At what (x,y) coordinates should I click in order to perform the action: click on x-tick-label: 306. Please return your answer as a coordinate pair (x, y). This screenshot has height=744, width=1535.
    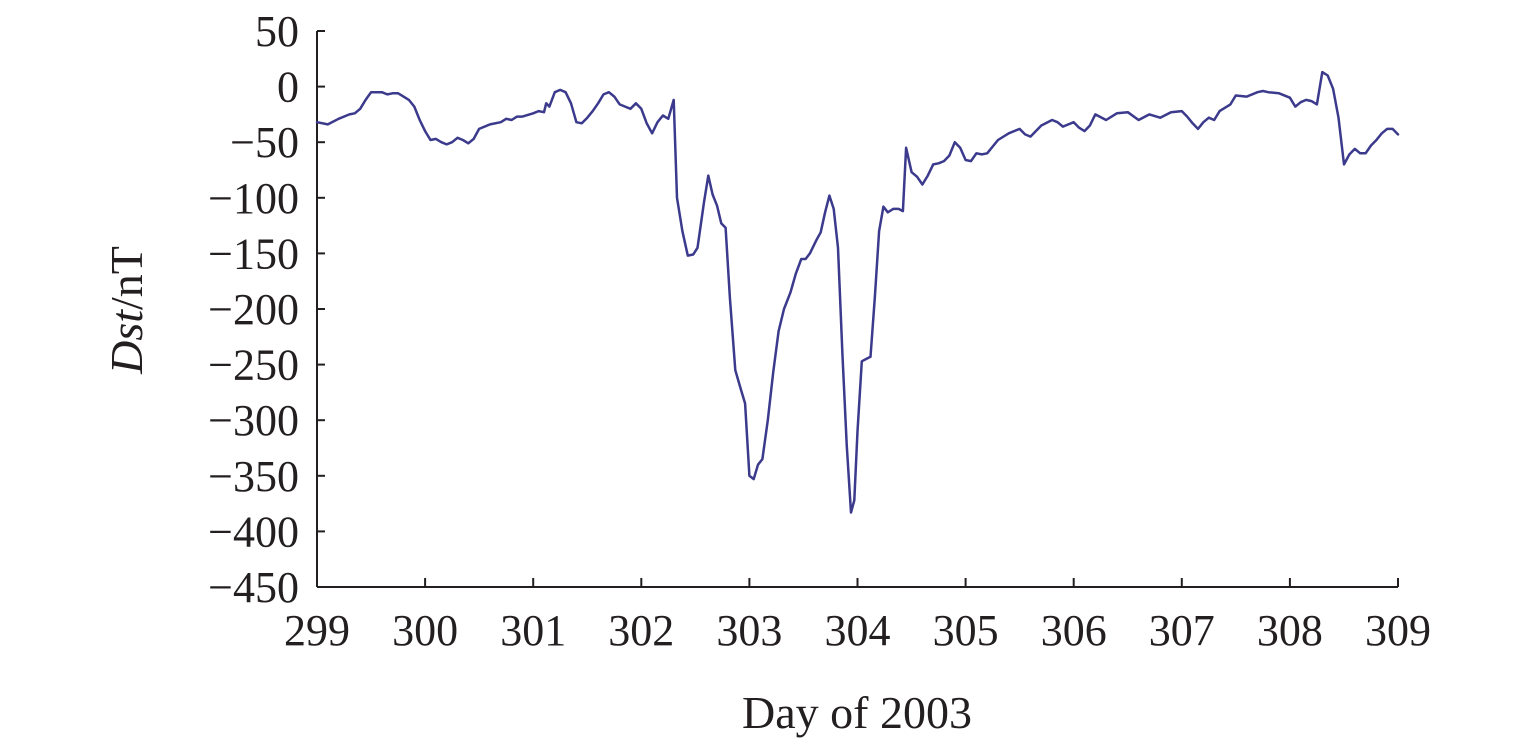
    Looking at the image, I should click on (1074, 630).